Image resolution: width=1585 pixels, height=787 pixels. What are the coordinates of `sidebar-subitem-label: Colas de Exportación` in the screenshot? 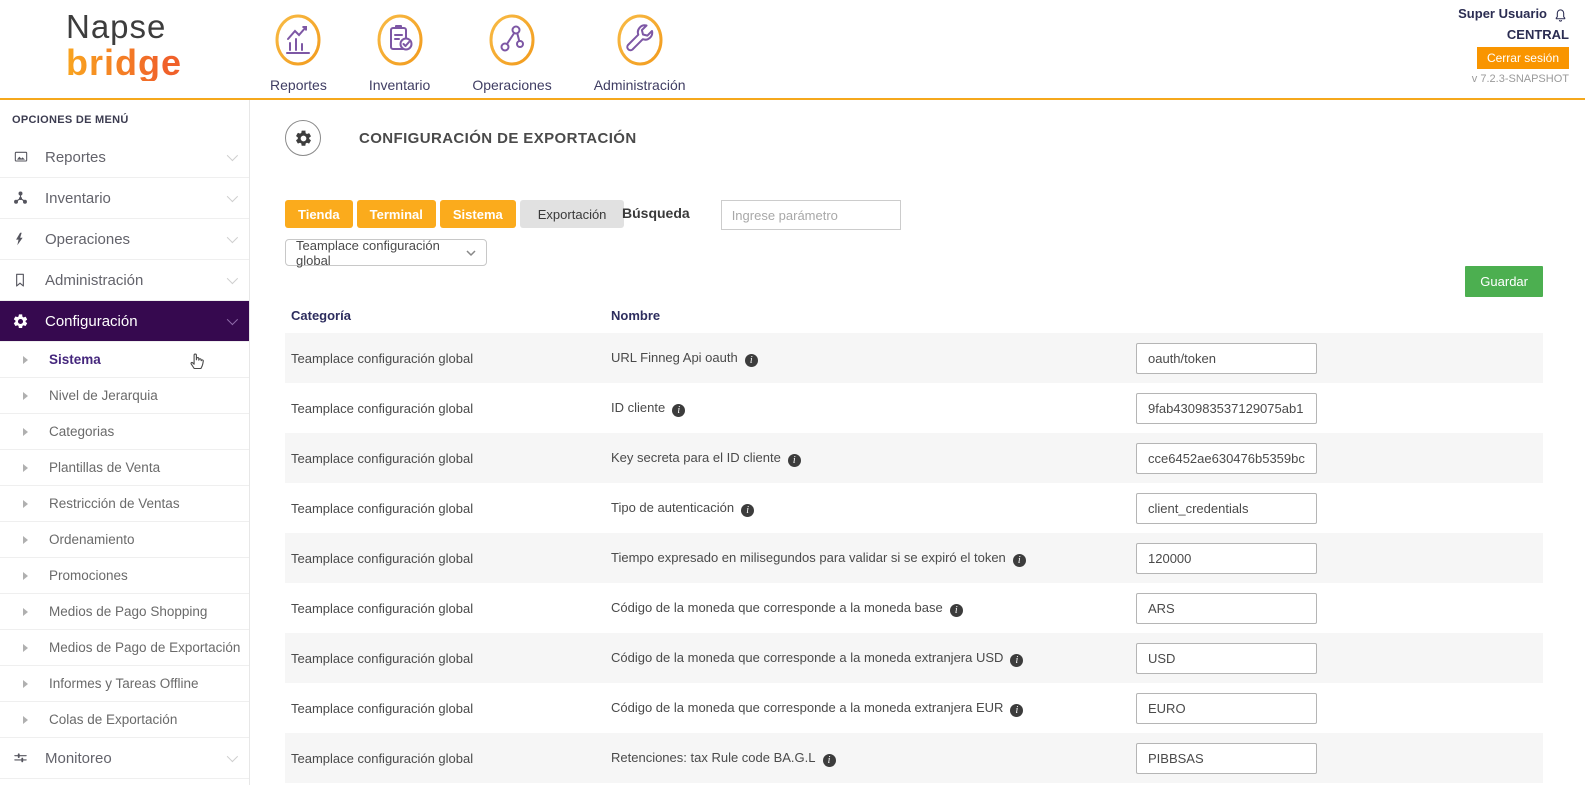 It's located at (113, 719).